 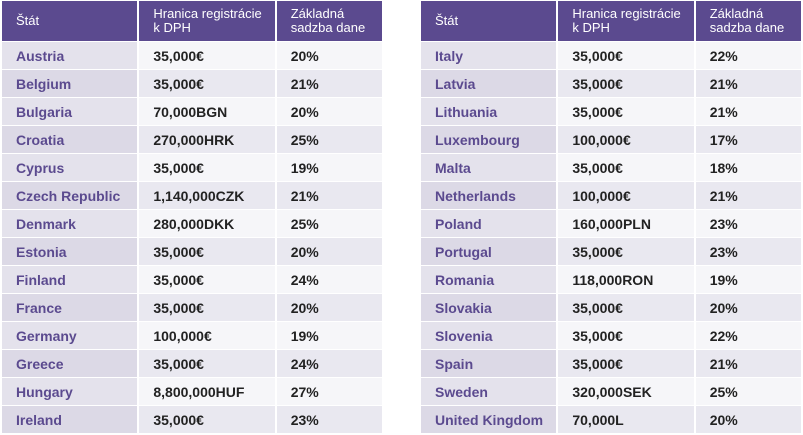 What do you see at coordinates (207, 195) in the screenshot?
I see `threshold: 1,140,000CZK` at bounding box center [207, 195].